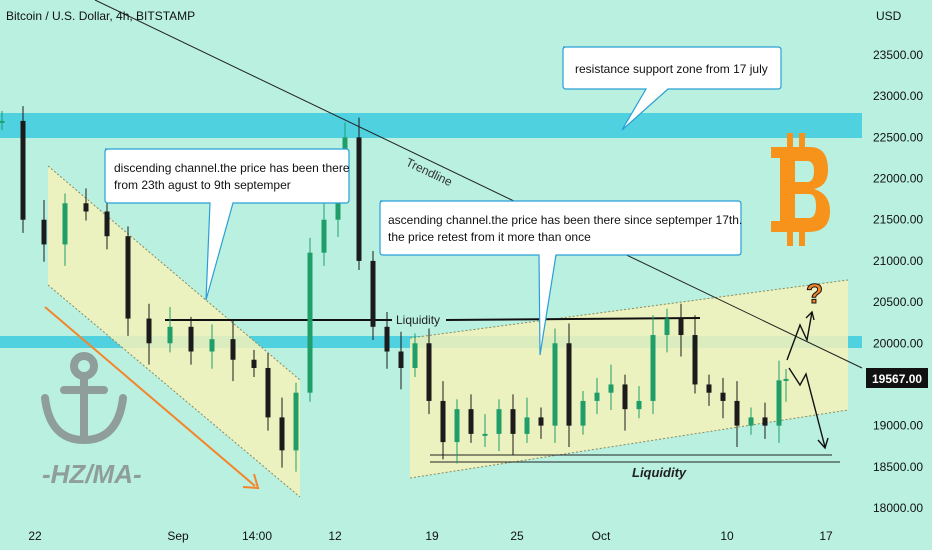  What do you see at coordinates (92, 474) in the screenshot?
I see `watermark-text: -HZ/MA-` at bounding box center [92, 474].